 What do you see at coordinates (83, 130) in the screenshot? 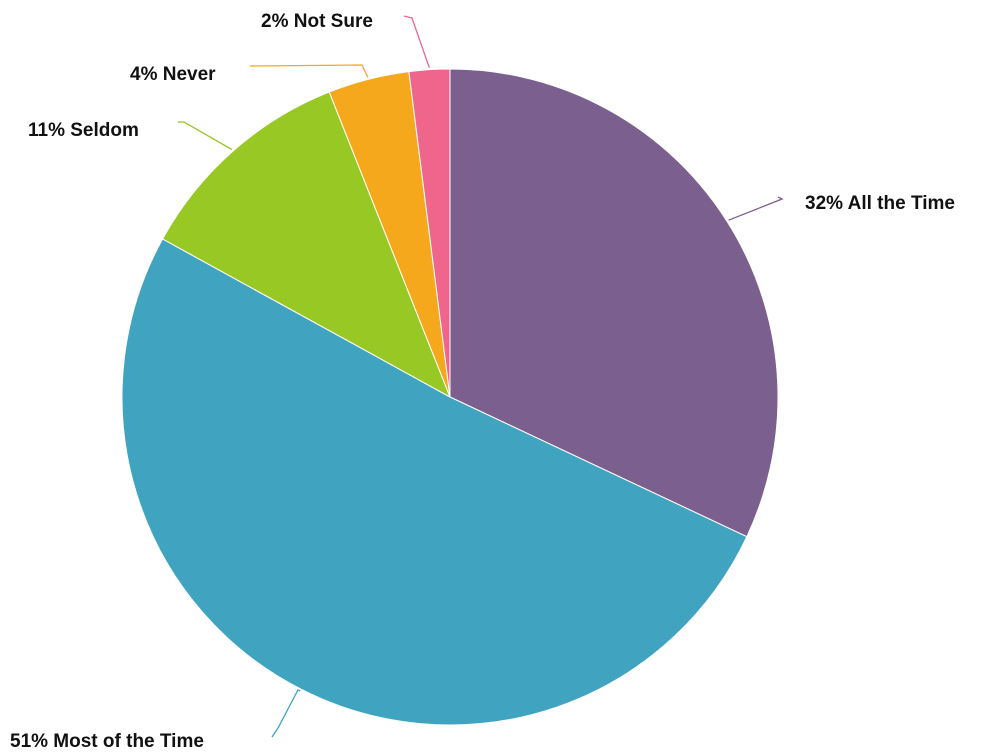
I see `label-seldom: 11% Seldom` at bounding box center [83, 130].